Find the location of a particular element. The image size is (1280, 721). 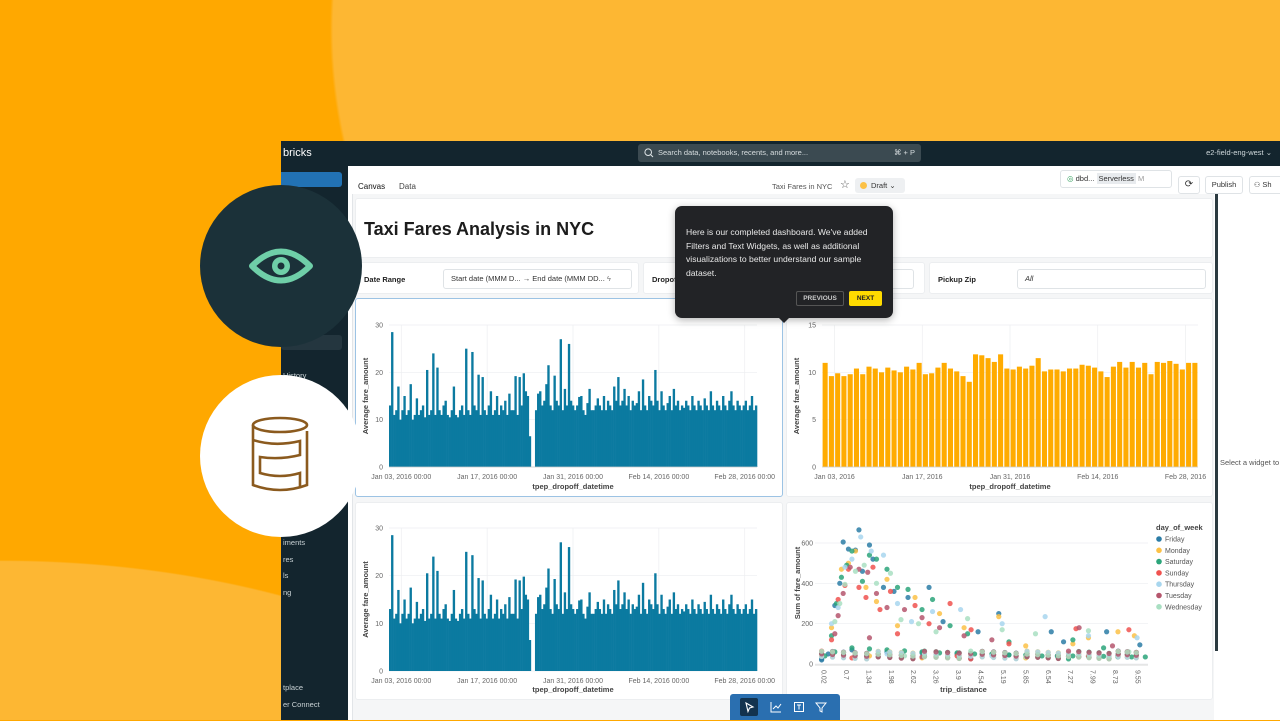

share-button: ⚇ Sh is located at coordinates (1264, 185).